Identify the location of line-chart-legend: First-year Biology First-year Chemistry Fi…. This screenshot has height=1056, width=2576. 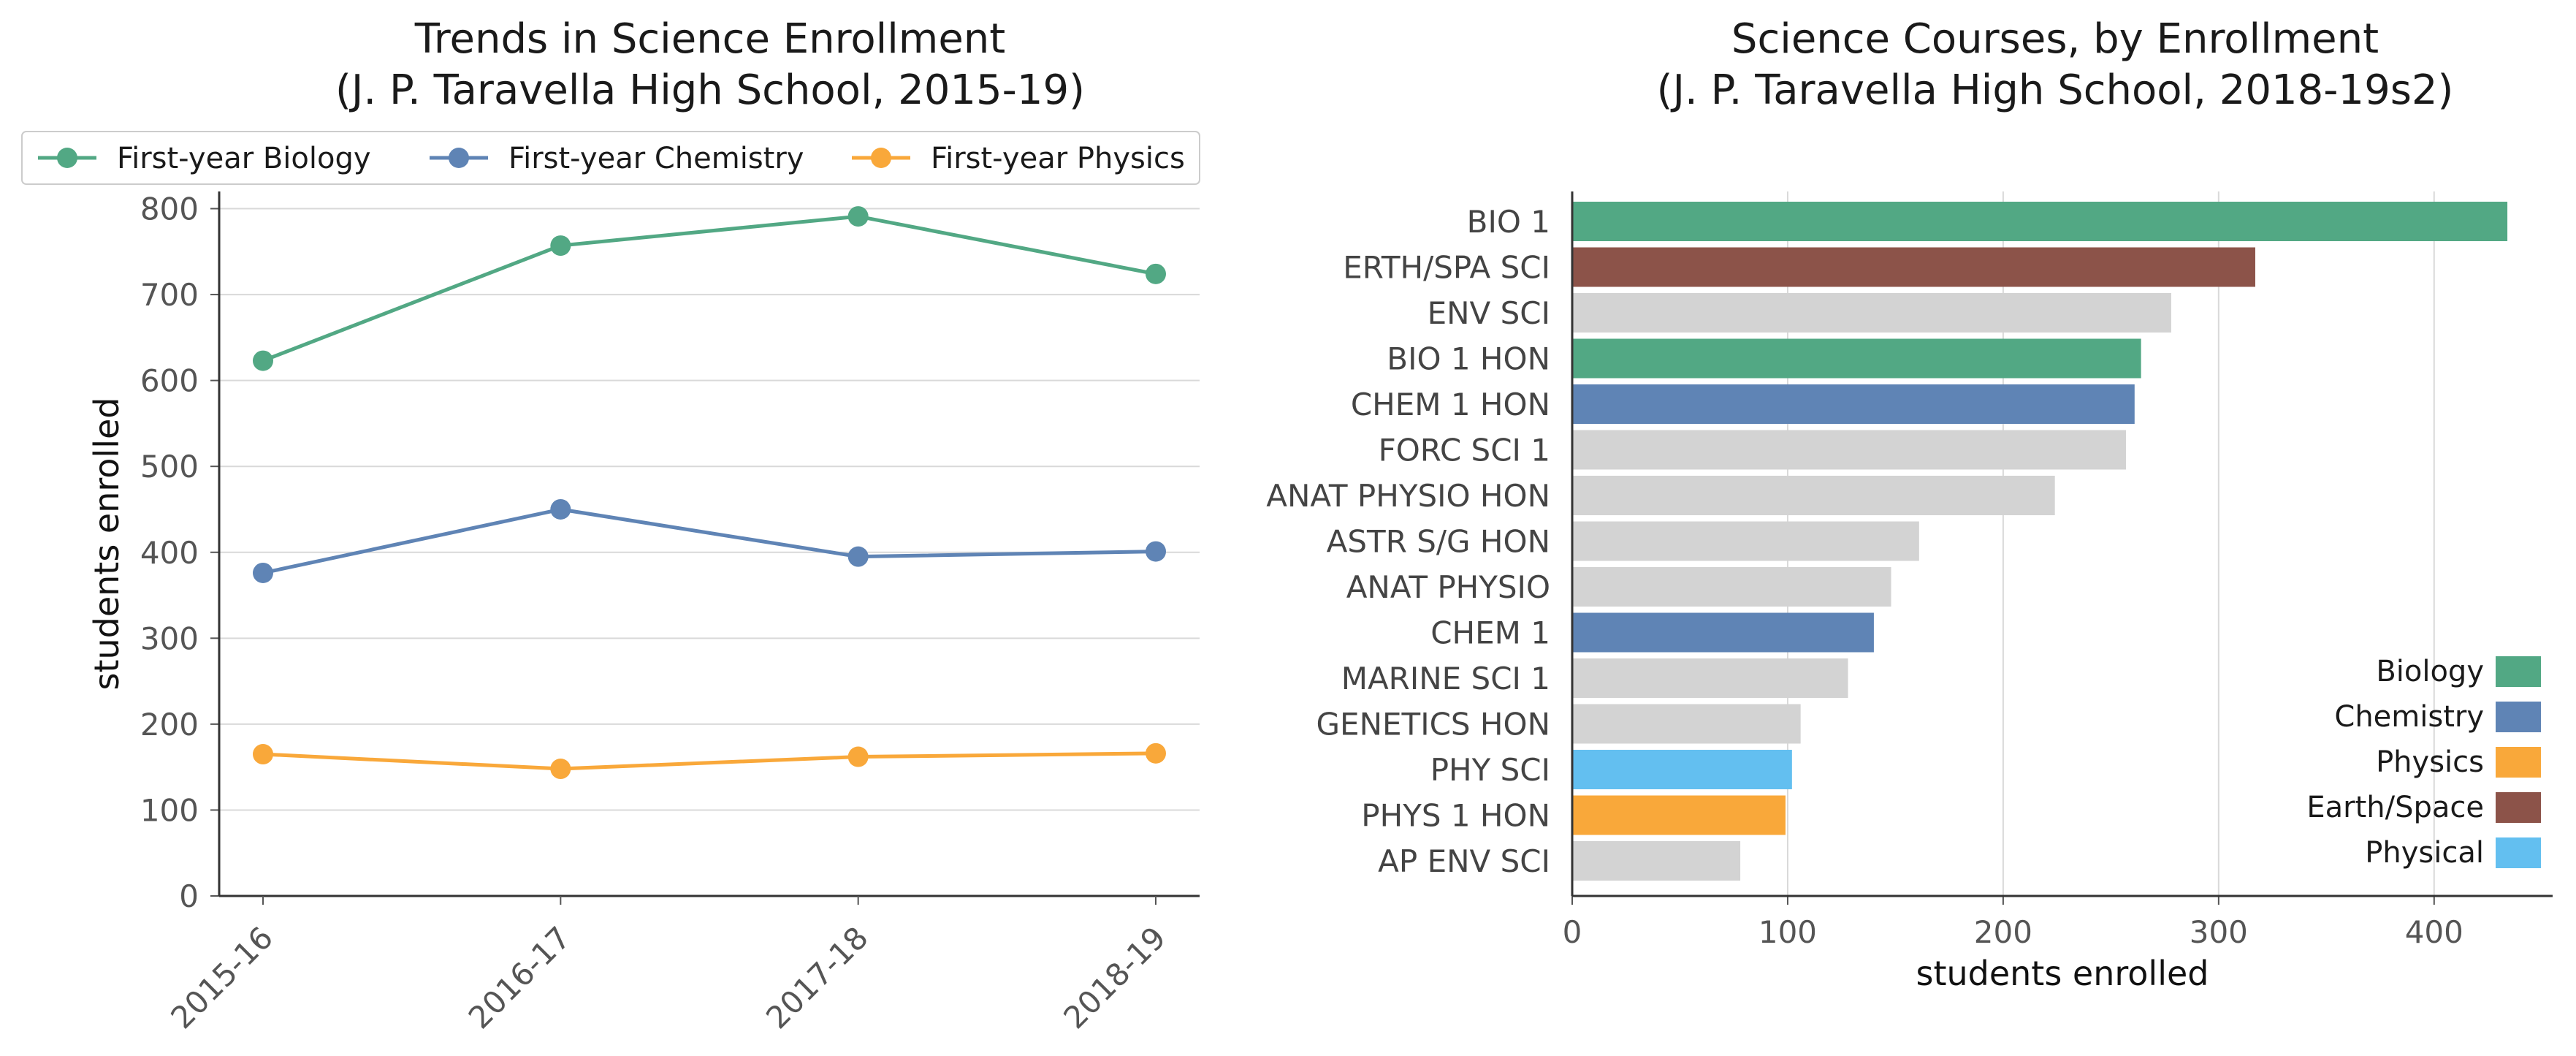
(611, 158).